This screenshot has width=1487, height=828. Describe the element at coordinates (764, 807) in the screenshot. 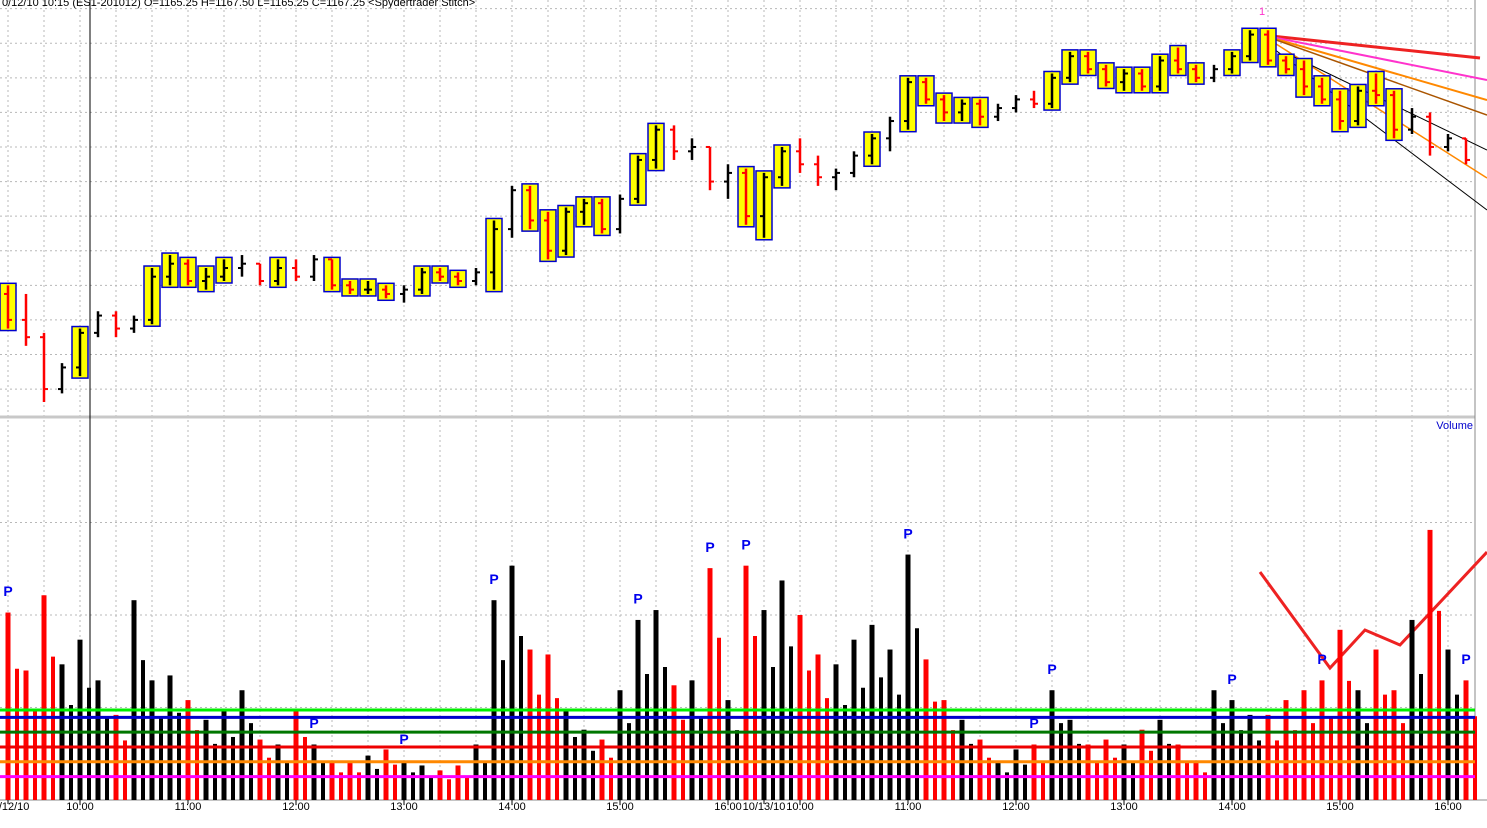

I see `x-tick-label: 10/13/10` at that location.